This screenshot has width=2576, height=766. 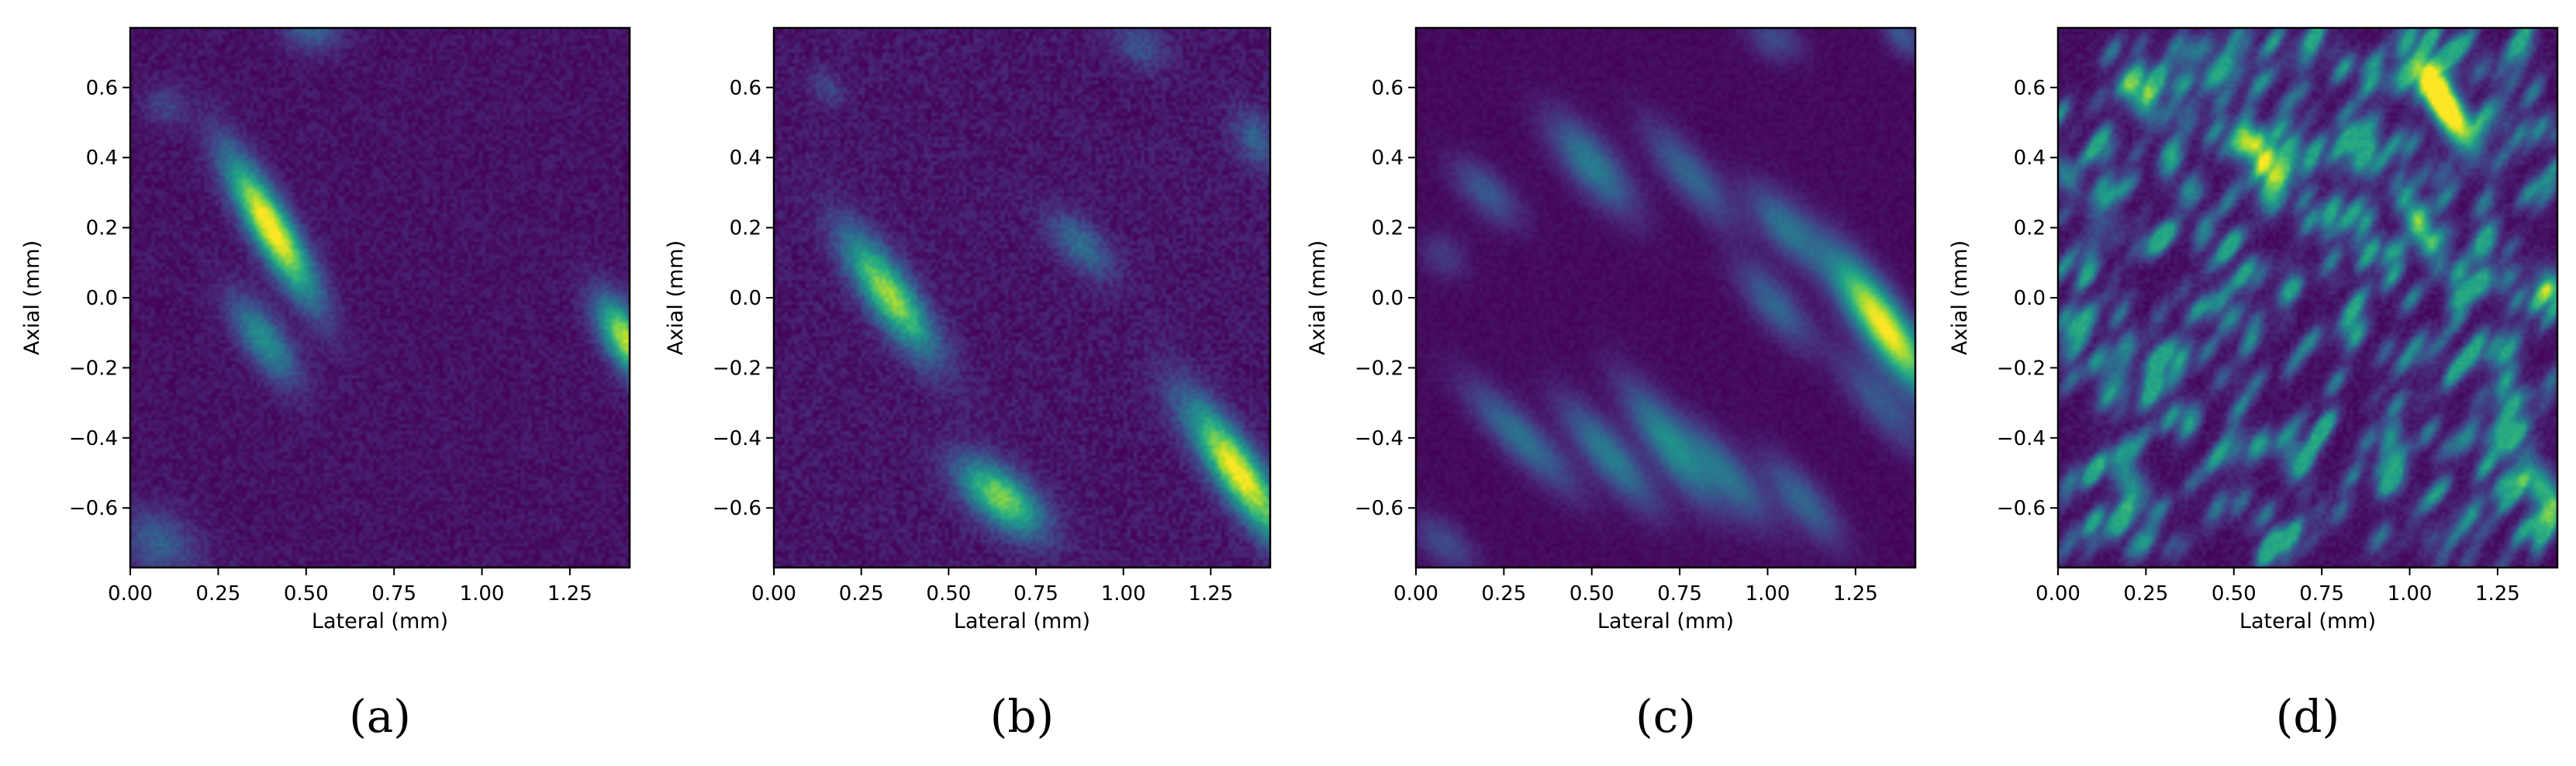 I want to click on panel-caption: (b), so click(x=1022, y=717).